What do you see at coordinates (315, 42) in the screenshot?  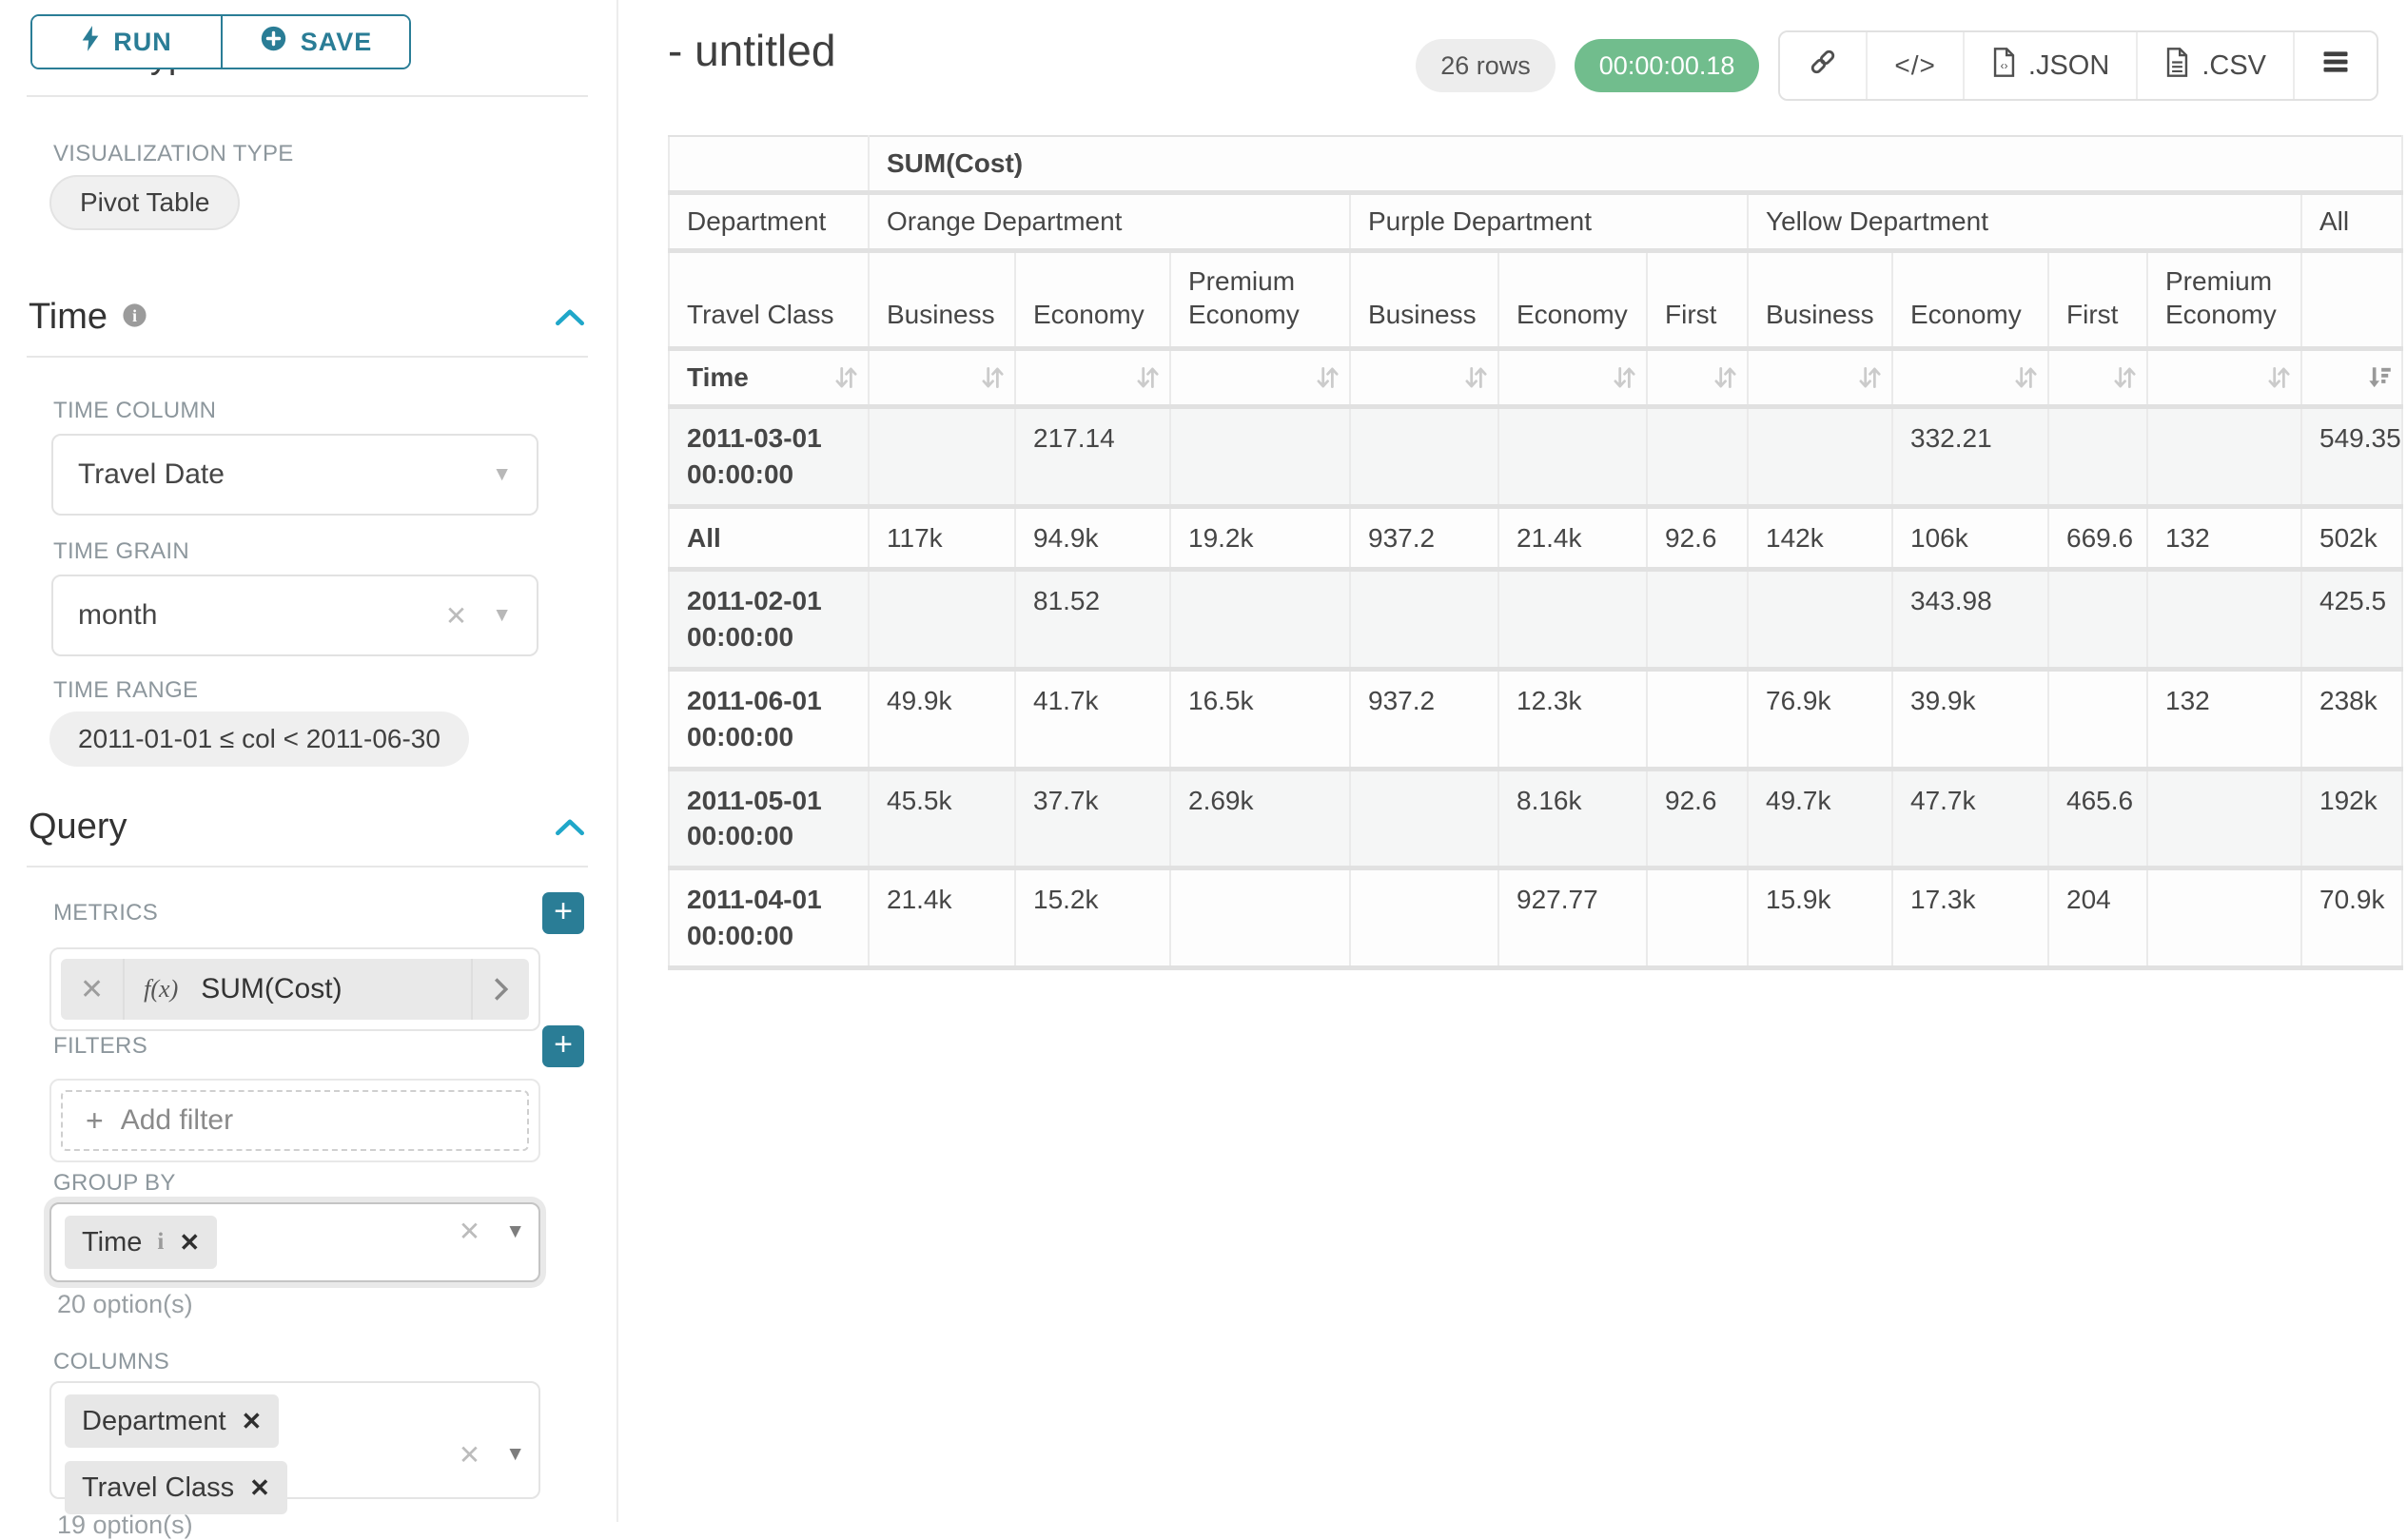 I see `save-button: SAVE` at bounding box center [315, 42].